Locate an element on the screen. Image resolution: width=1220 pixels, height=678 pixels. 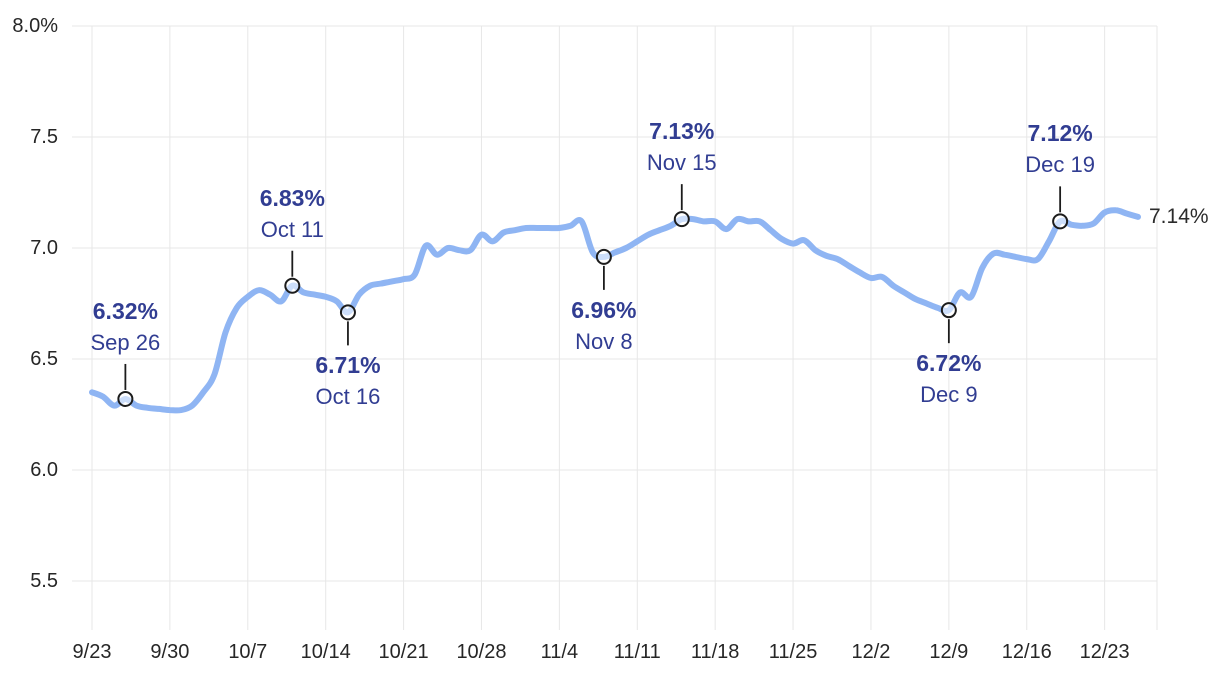
y-axis-label: 5.5 is located at coordinates (44, 581).